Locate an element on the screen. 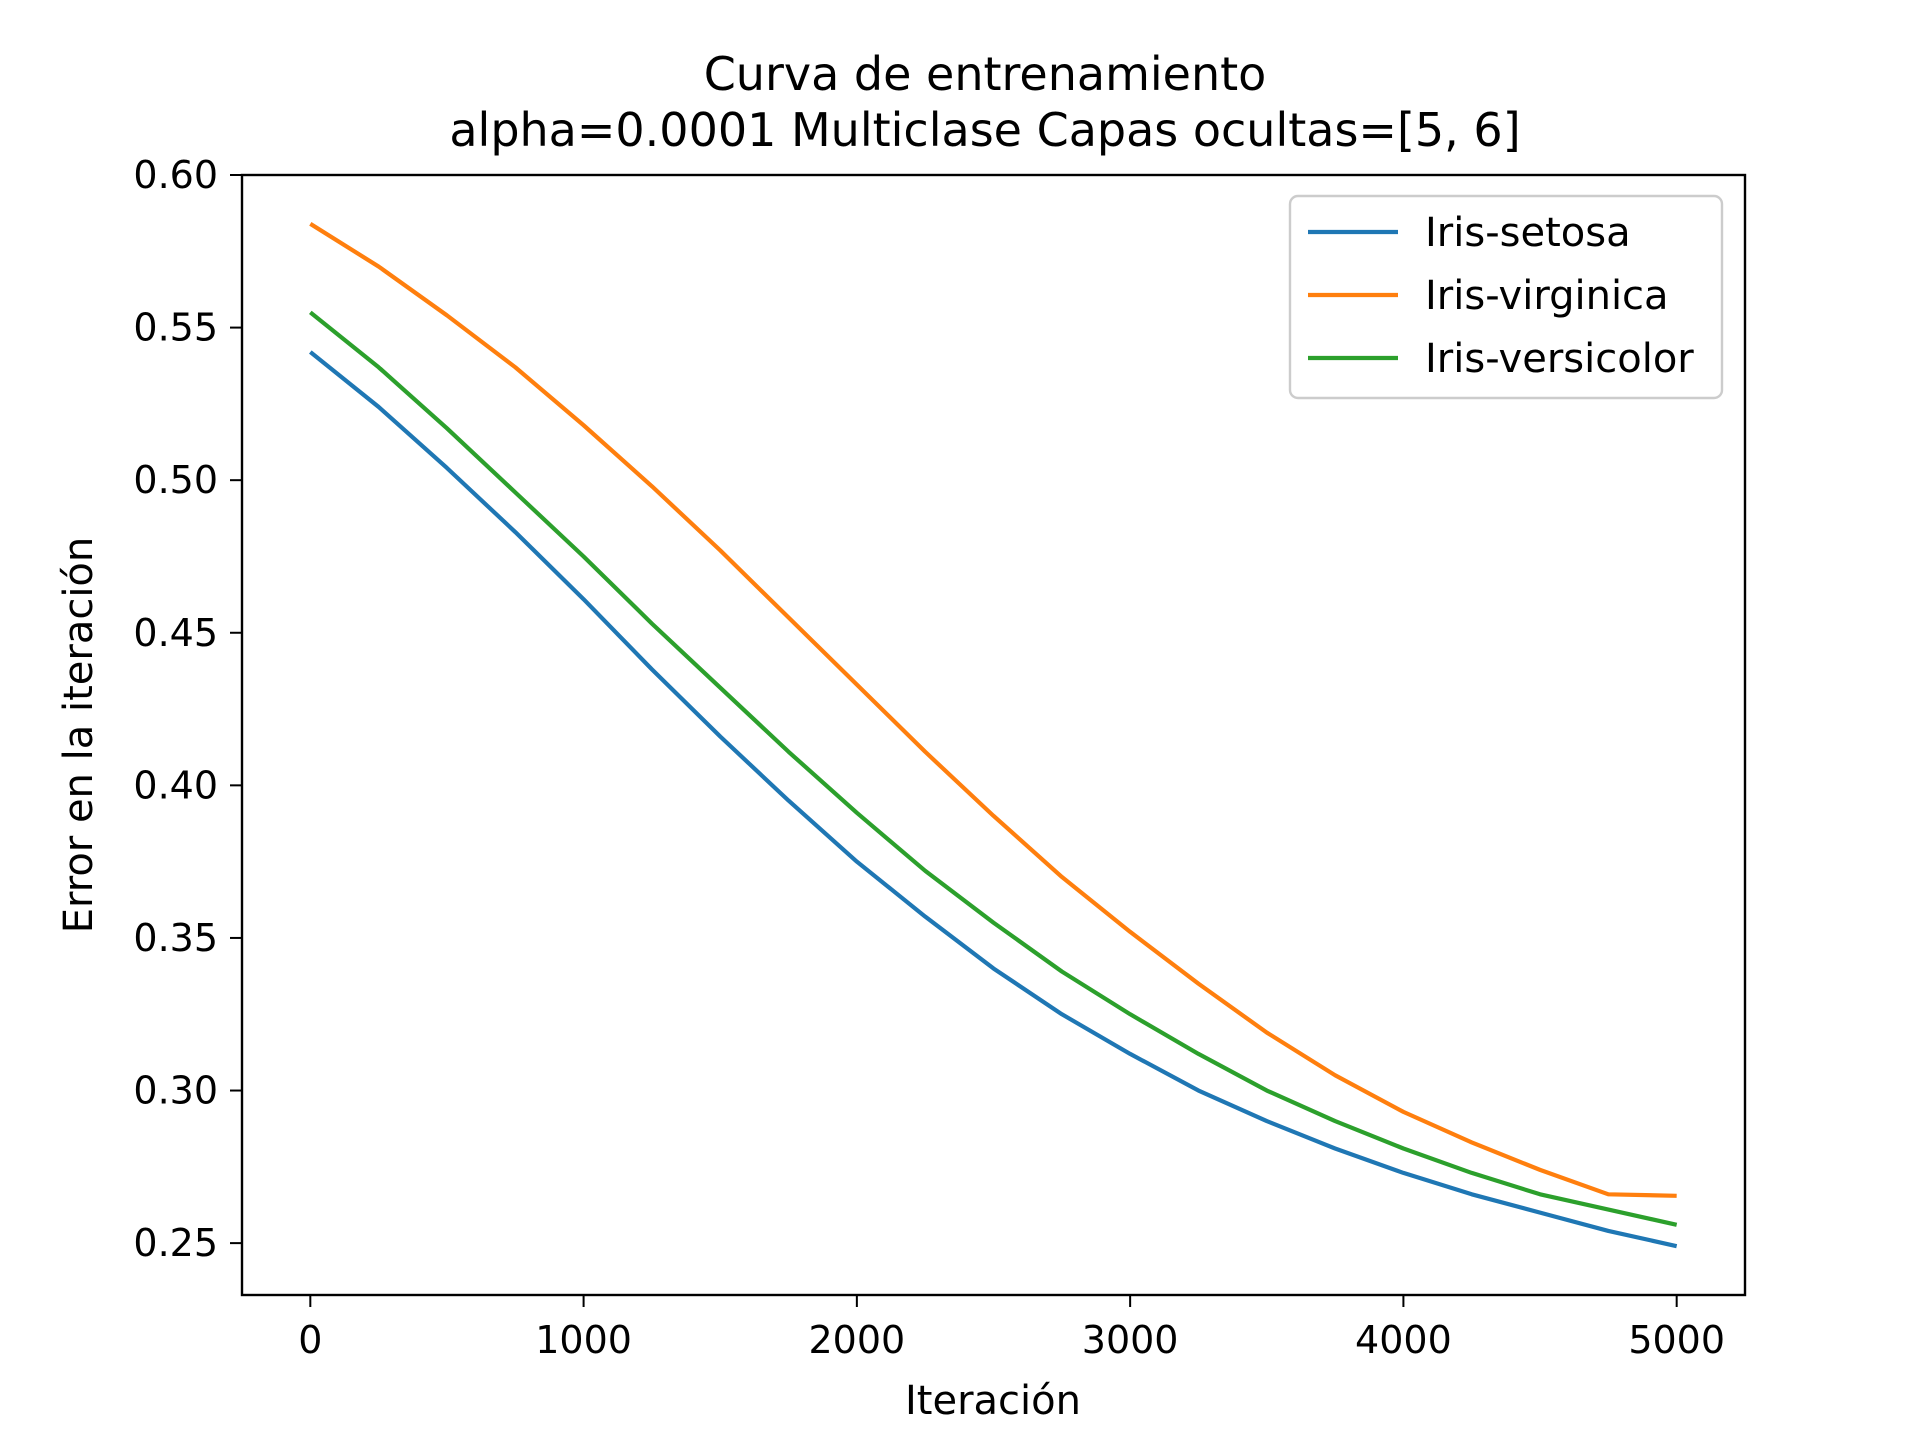  legend: Iris-setosa Iris-virginica Iris-versicolor is located at coordinates (1506, 297).